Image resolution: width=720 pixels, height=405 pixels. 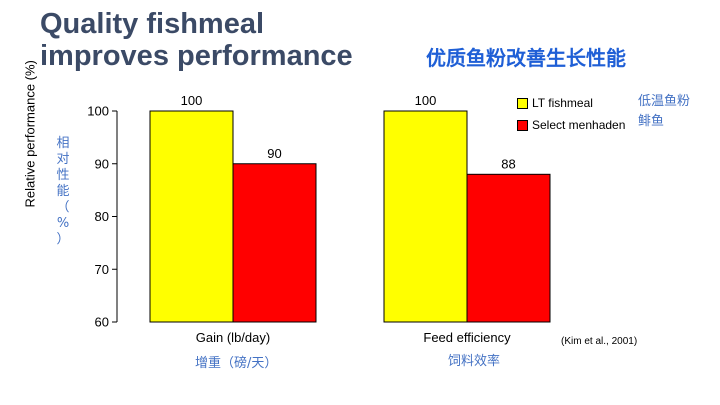 What do you see at coordinates (233, 337) in the screenshot?
I see `category-label: Gain (lb/day)` at bounding box center [233, 337].